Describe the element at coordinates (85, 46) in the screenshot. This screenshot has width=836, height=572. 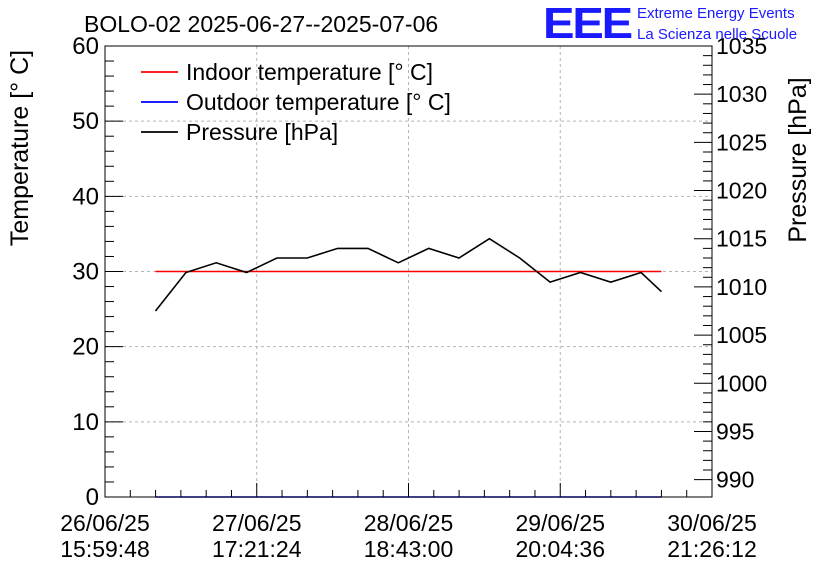
I see `y-tick-label: 60` at that location.